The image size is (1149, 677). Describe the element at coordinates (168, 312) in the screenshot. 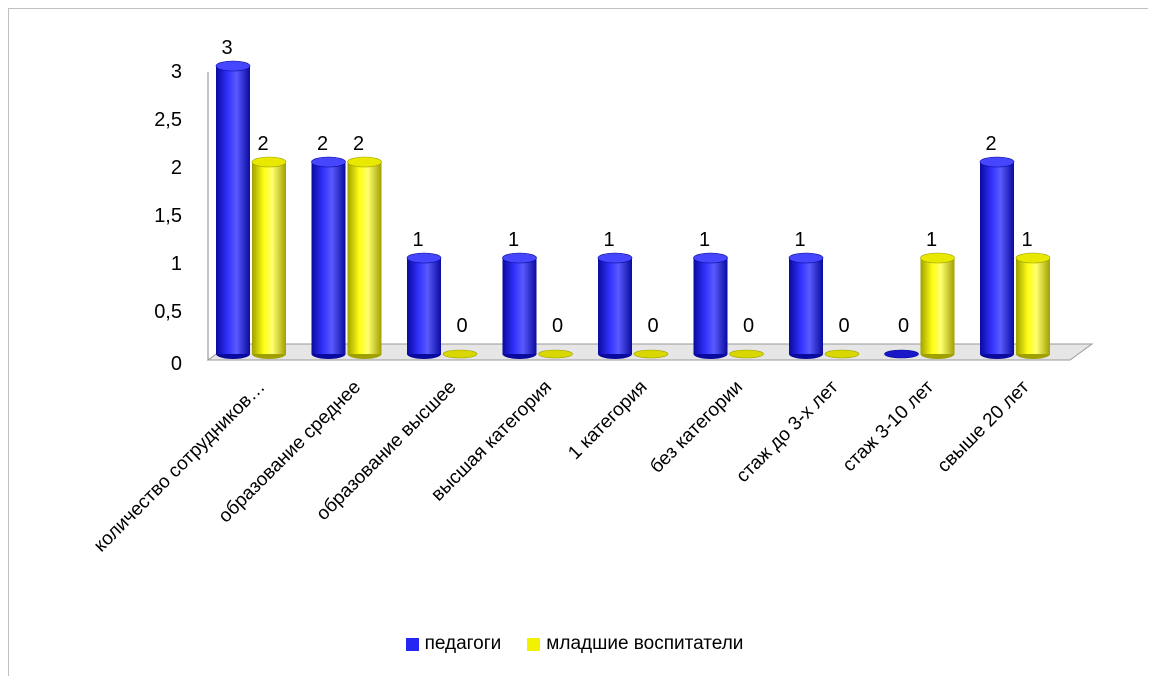

I see `y-tick-label: 0,5` at that location.